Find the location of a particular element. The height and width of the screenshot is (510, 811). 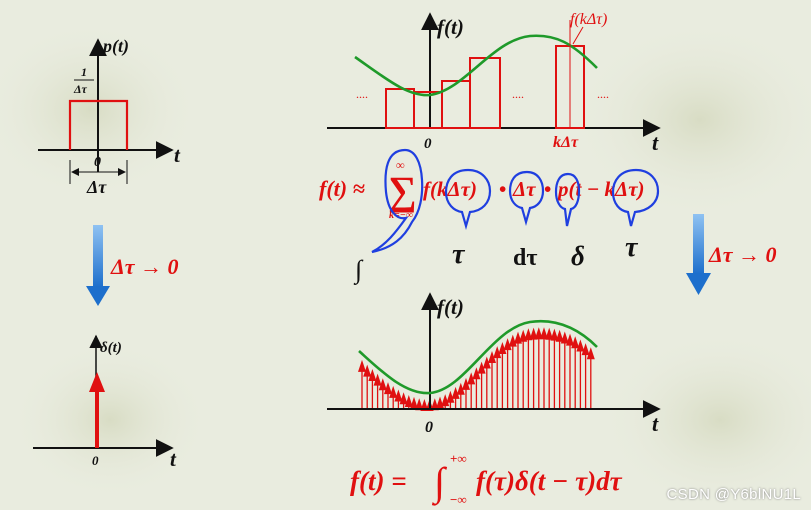

subst-delta: δ is located at coordinates (578, 256).